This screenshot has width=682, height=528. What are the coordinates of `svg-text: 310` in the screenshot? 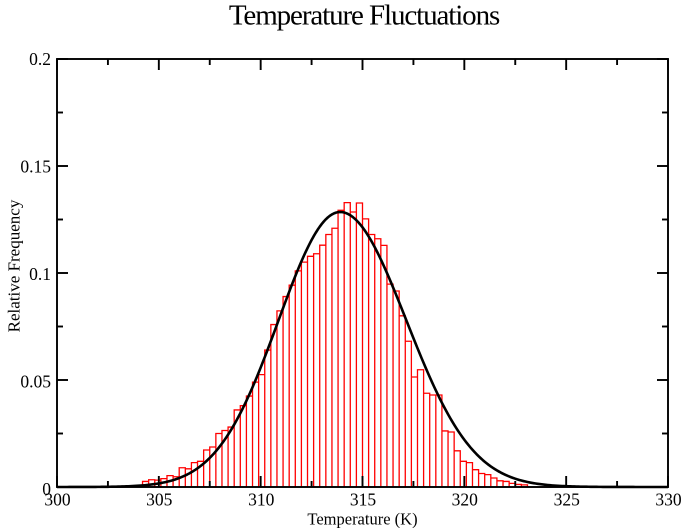 It's located at (261, 500).